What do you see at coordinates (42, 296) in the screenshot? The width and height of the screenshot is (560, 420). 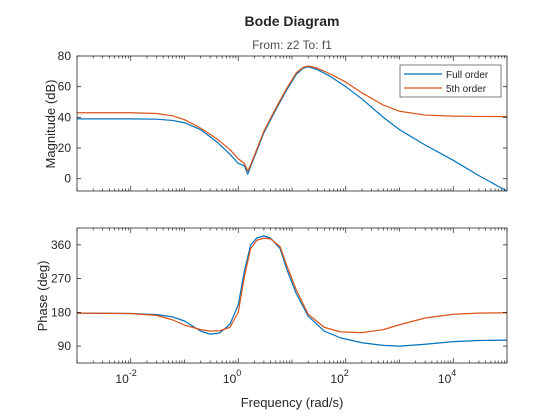 I see `phase-ylabel: Phase (deg)` at bounding box center [42, 296].